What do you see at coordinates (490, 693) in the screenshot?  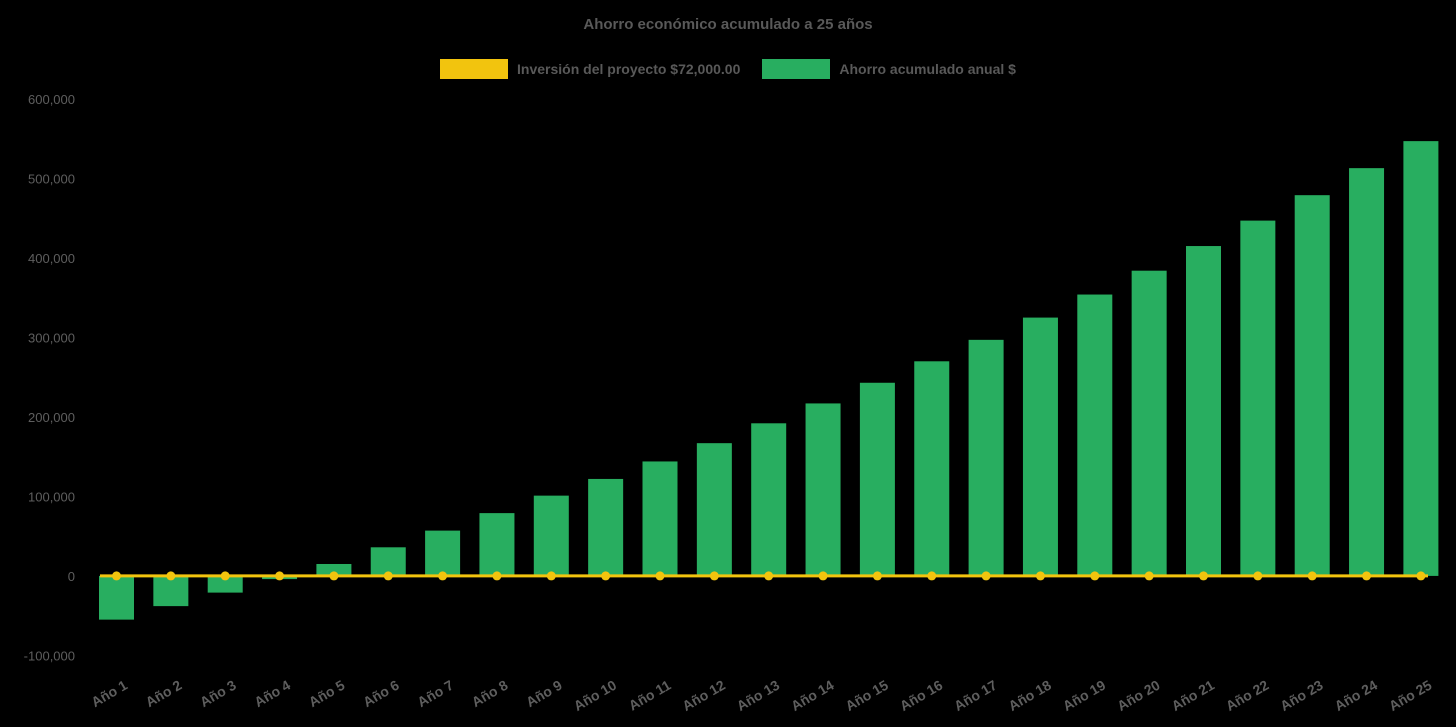 I see `x-axis-category-label: Año 8` at bounding box center [490, 693].